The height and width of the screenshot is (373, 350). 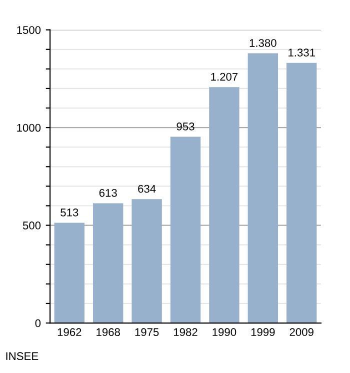 I want to click on data-label: 634, so click(x=147, y=188).